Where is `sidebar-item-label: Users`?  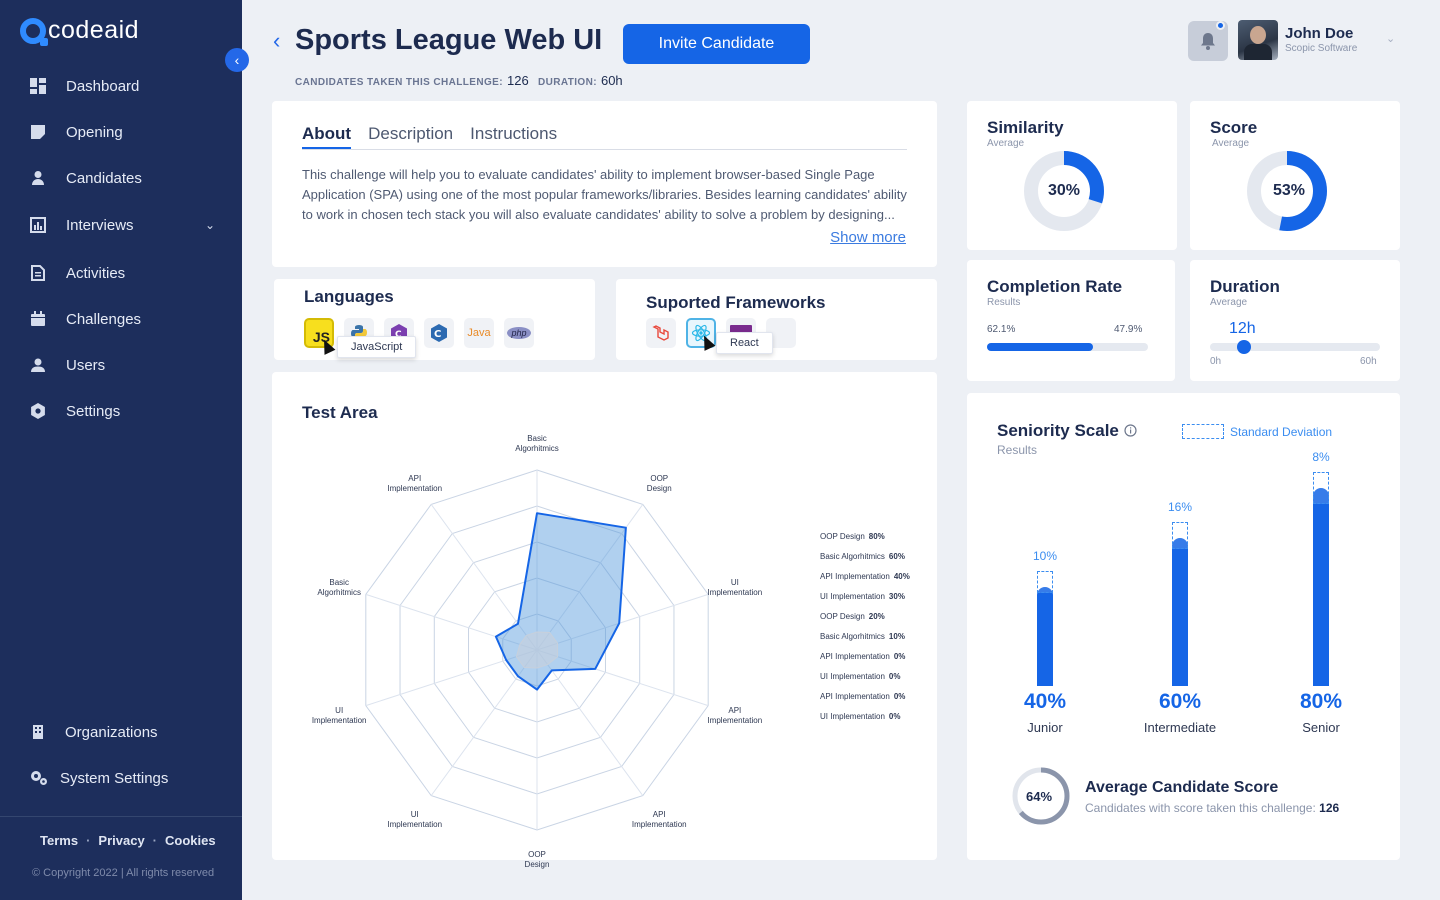
sidebar-item-label: Users is located at coordinates (86, 365).